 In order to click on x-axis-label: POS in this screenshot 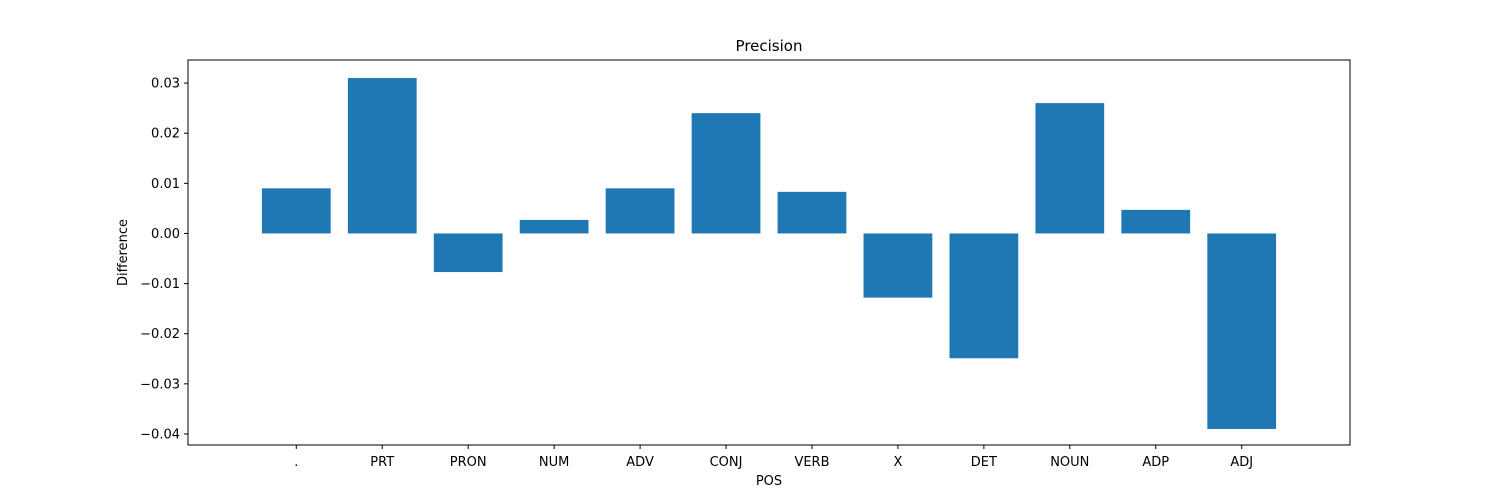, I will do `click(769, 481)`.